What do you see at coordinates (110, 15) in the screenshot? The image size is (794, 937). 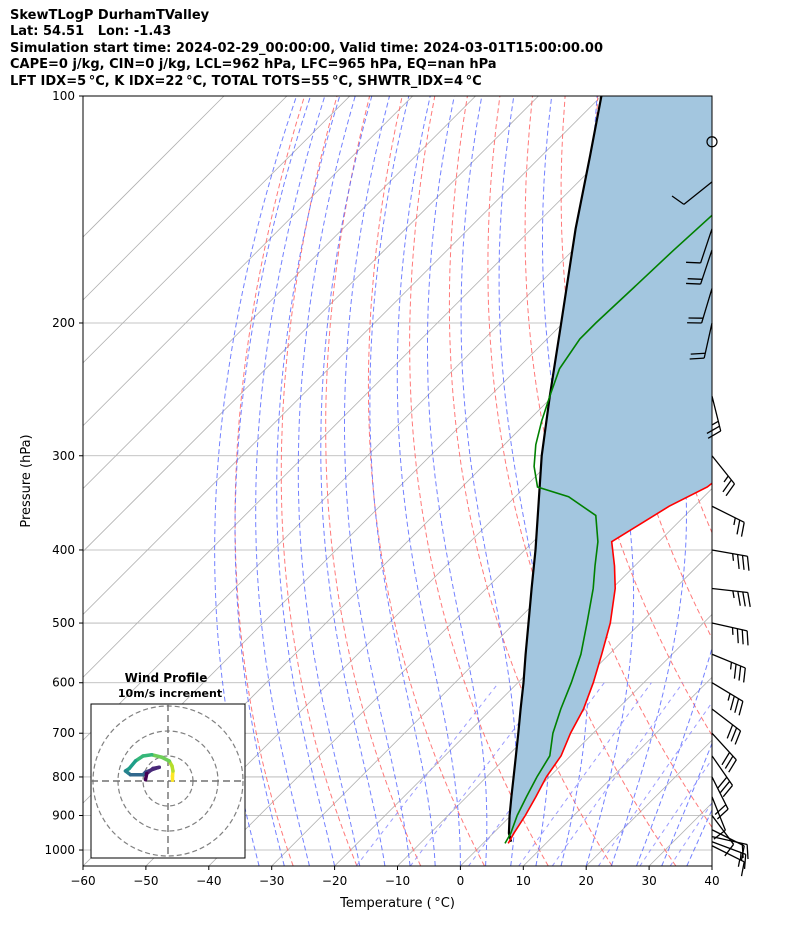 I see `chart-title: SkewTLogP DurhamTValley` at bounding box center [110, 15].